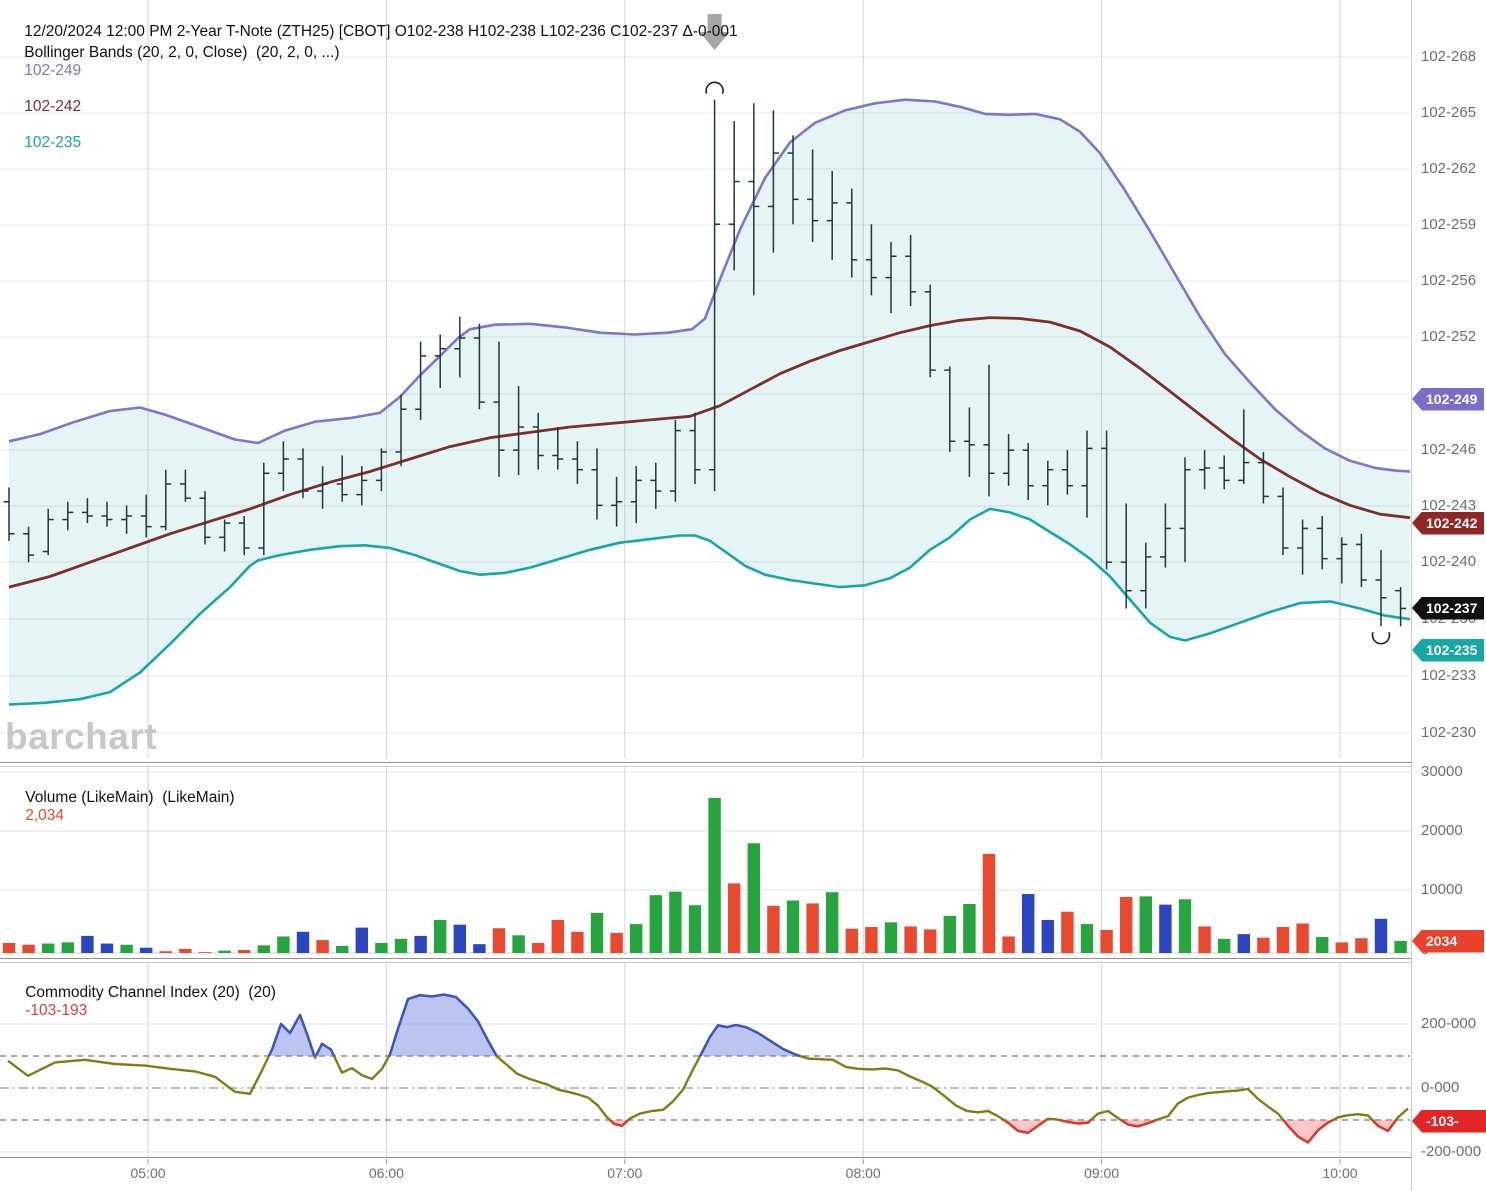  What do you see at coordinates (1449, 732) in the screenshot?
I see `price-axis-label: 102-230` at bounding box center [1449, 732].